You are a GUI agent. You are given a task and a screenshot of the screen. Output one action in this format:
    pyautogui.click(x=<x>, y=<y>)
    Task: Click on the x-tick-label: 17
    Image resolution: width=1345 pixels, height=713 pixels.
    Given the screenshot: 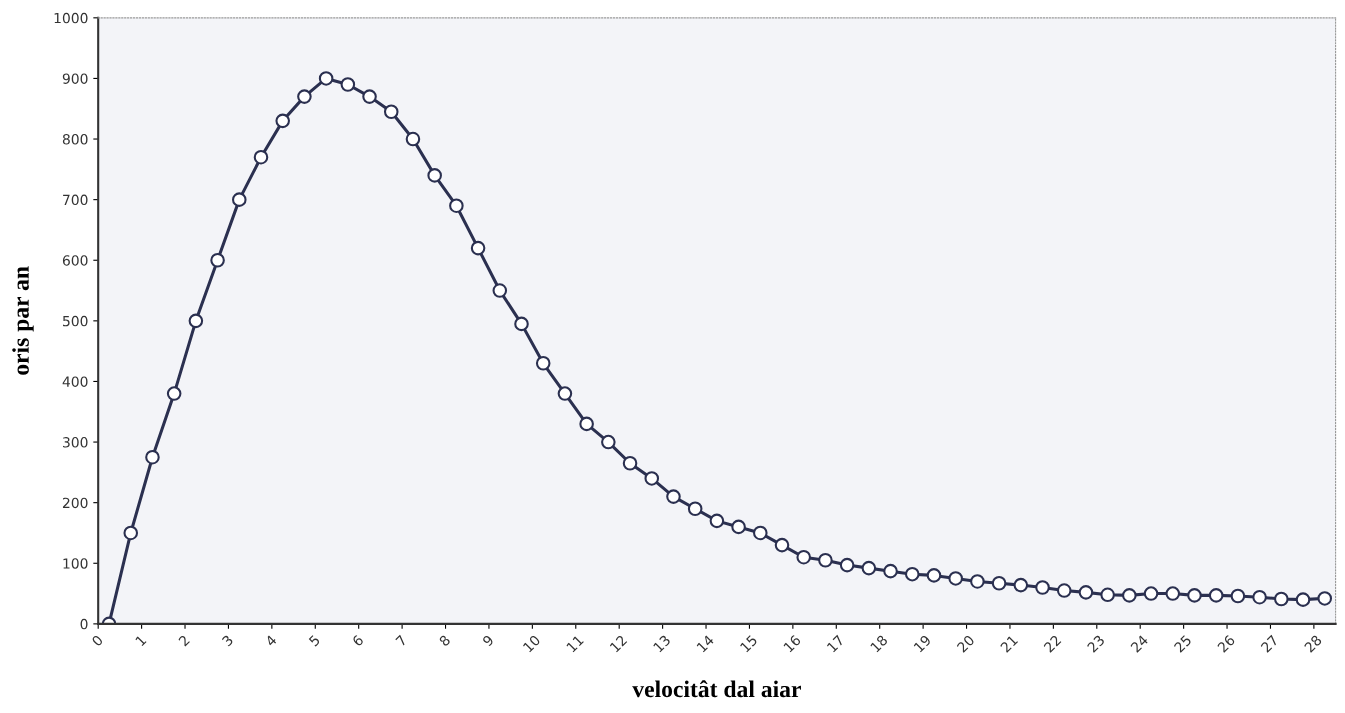 What is the action you would take?
    pyautogui.click(x=835, y=643)
    